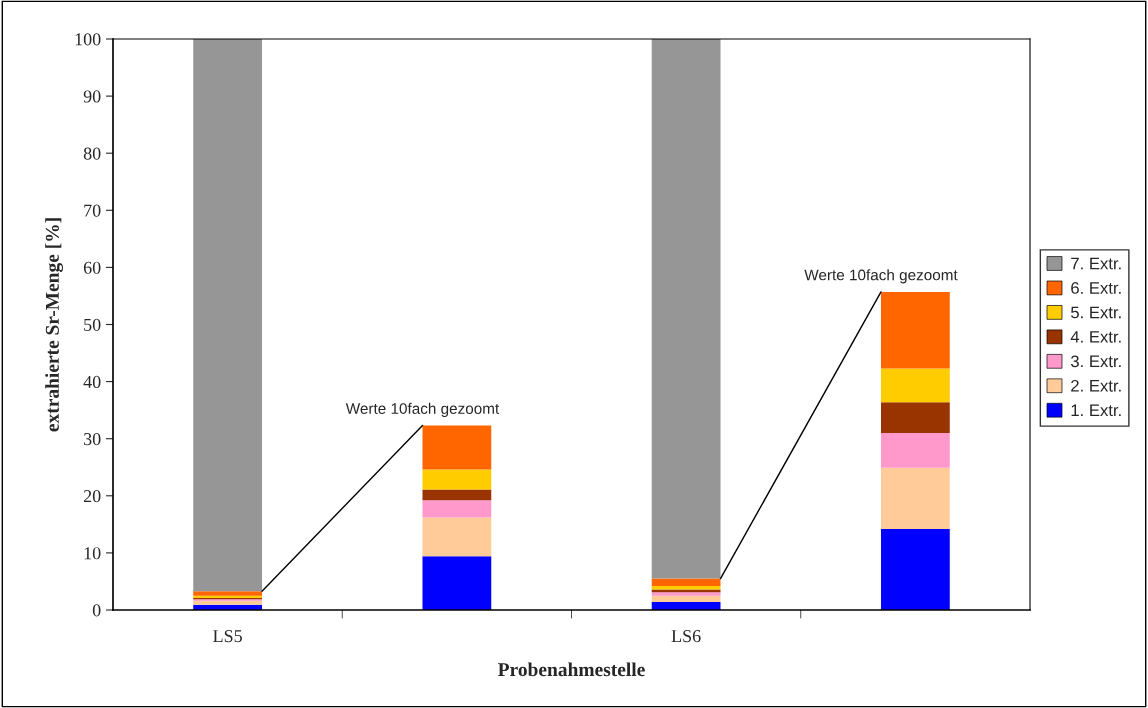 The height and width of the screenshot is (708, 1148). Describe the element at coordinates (96, 610) in the screenshot. I see `y-tick-label: 0` at that location.